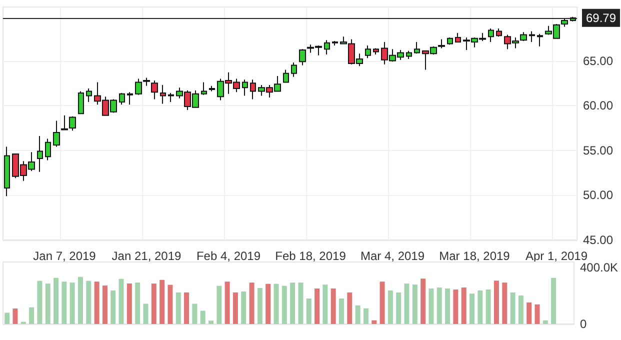 Image resolution: width=621 pixels, height=340 pixels. What do you see at coordinates (598, 61) in the screenshot?
I see `y-tick-label: 65.00` at bounding box center [598, 61].